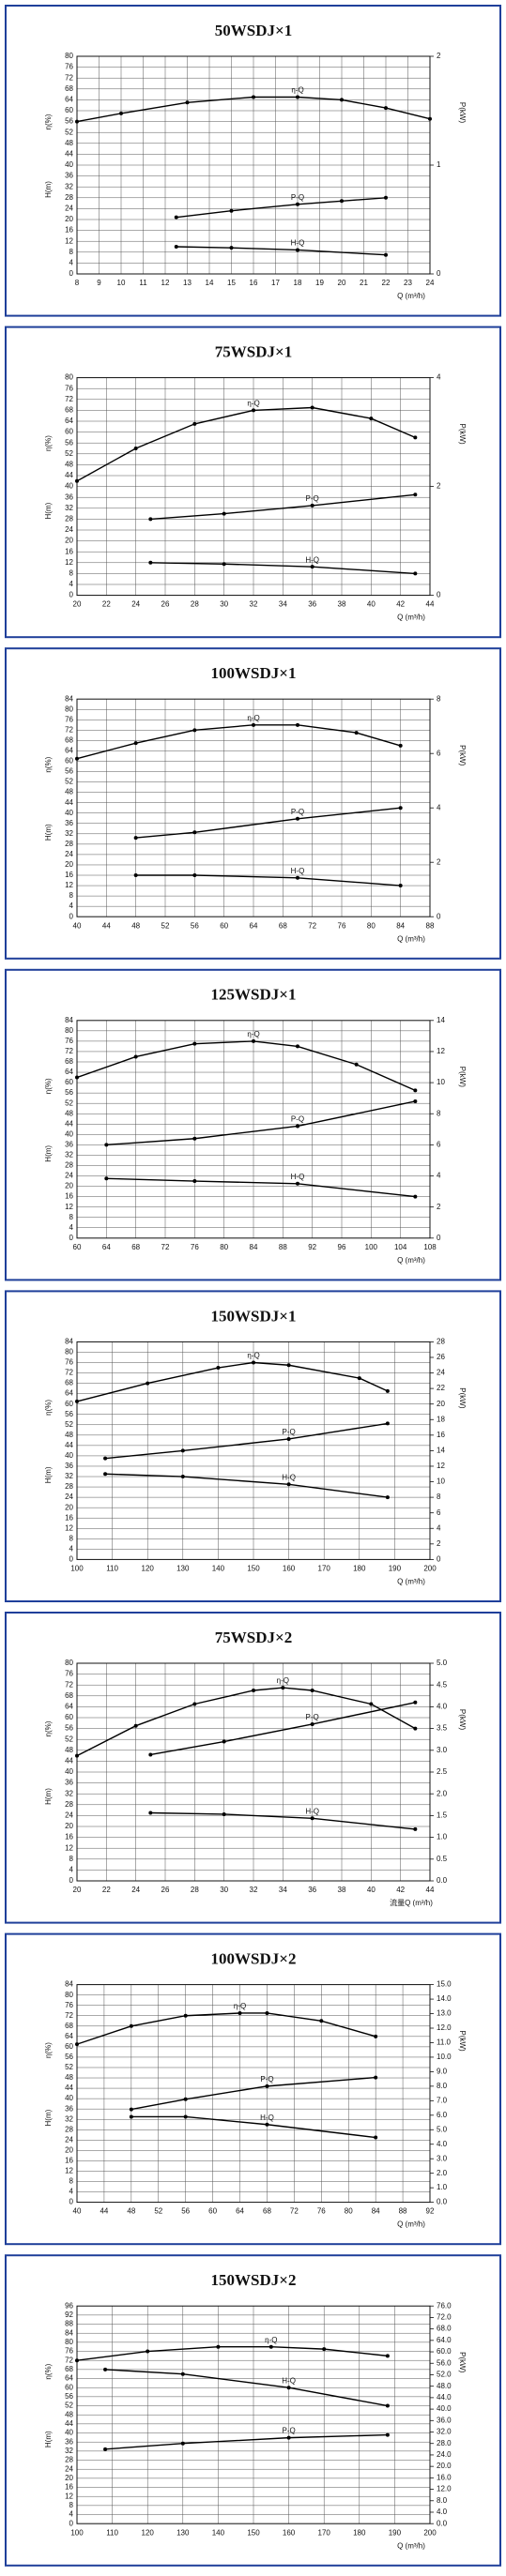 The width and height of the screenshot is (506, 2576). What do you see at coordinates (69, 2332) in the screenshot?
I see `y-tick-label: 84` at bounding box center [69, 2332].